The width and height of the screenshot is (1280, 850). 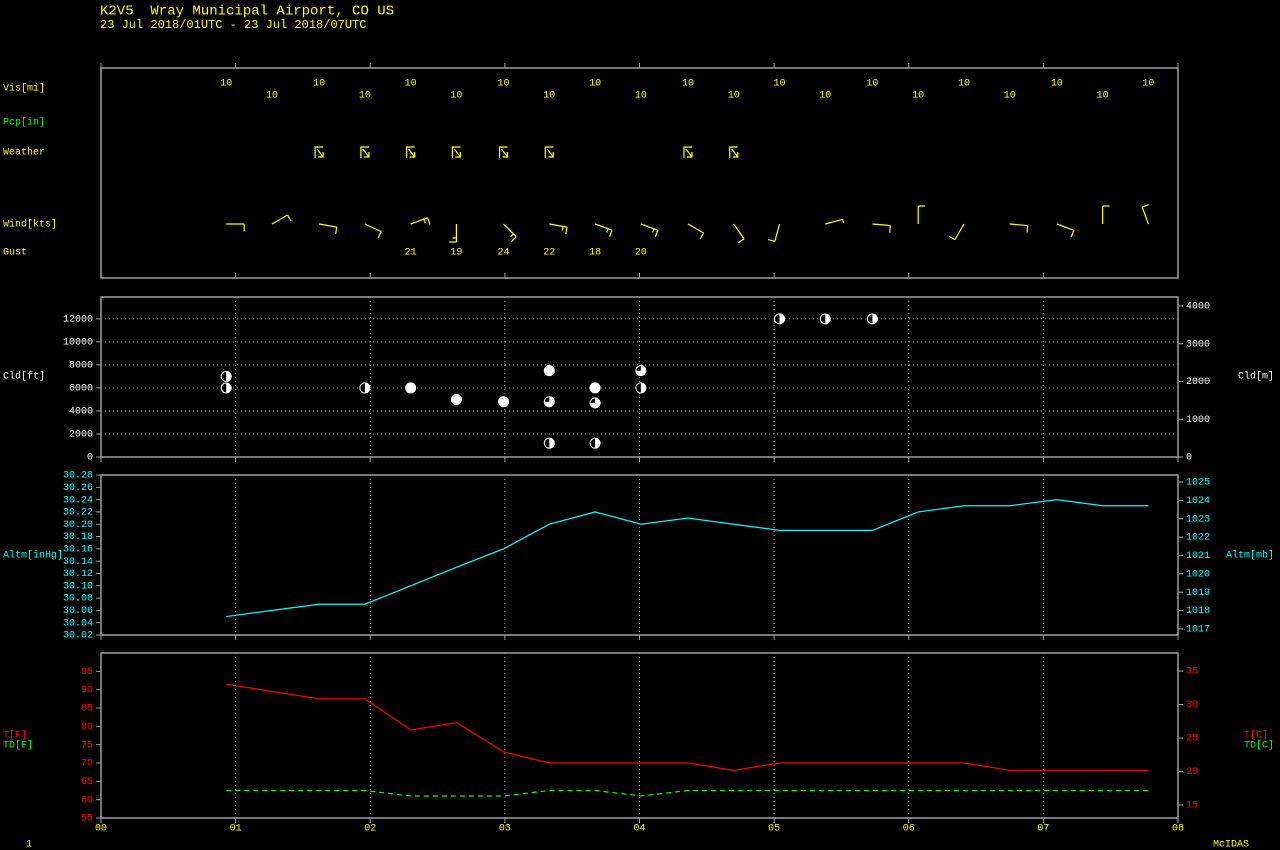 I want to click on y-tick-label: 60, so click(x=87, y=800).